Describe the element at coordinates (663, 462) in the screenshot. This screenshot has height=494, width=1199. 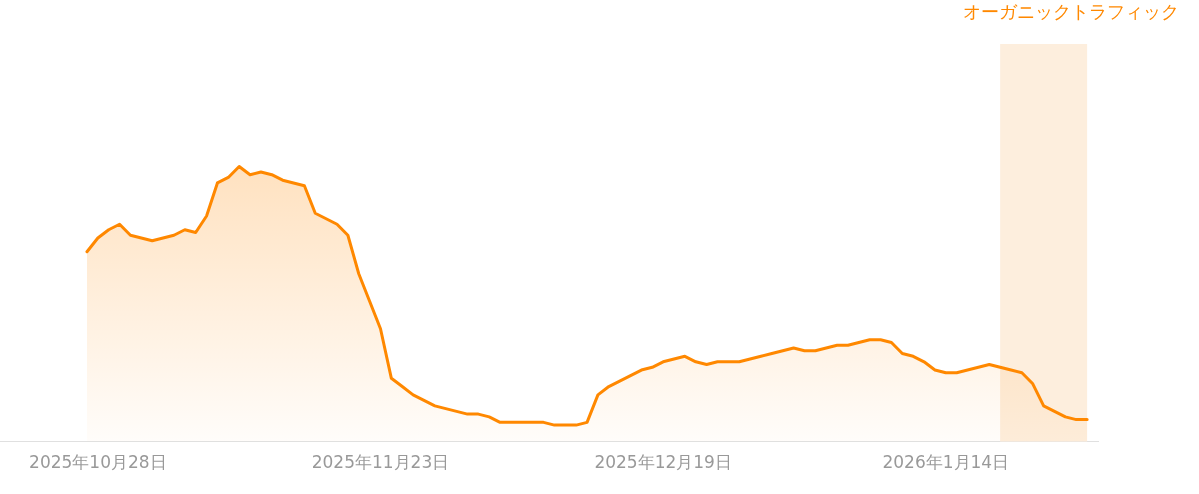
I see `x-tick-label: 2025年12月19日` at that location.